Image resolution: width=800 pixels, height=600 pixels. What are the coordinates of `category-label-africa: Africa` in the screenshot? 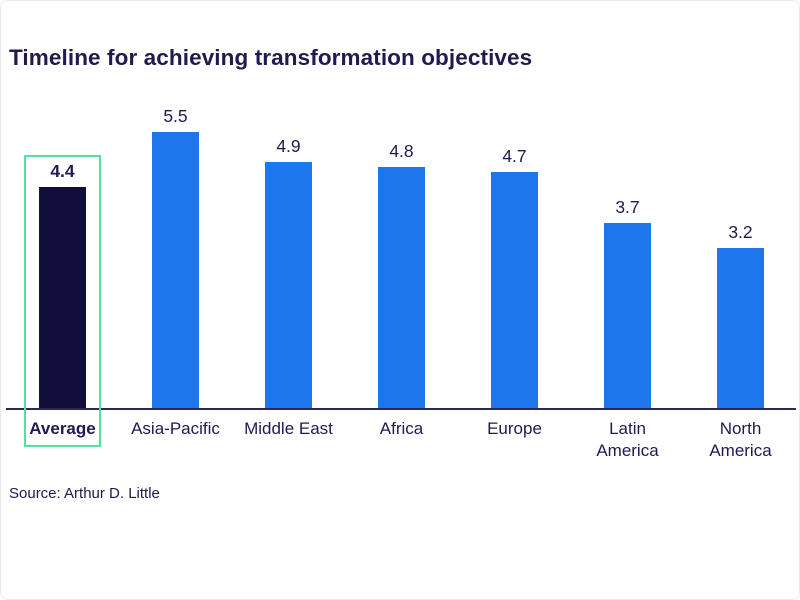 It's located at (401, 440).